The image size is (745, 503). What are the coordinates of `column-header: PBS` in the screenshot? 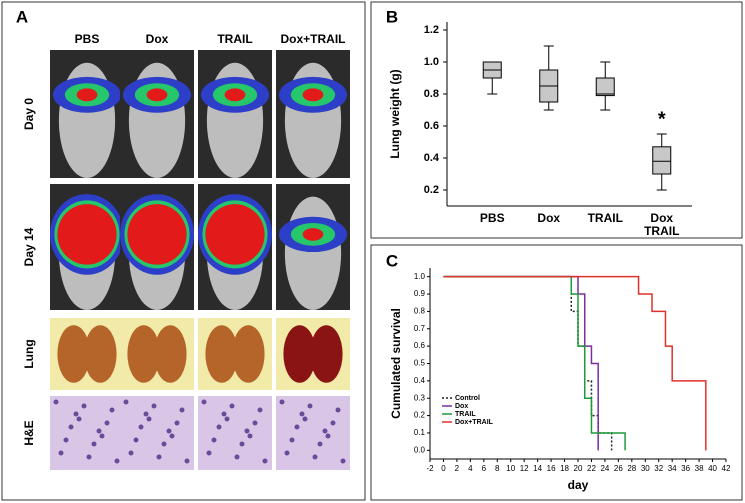 It's located at (87, 39).